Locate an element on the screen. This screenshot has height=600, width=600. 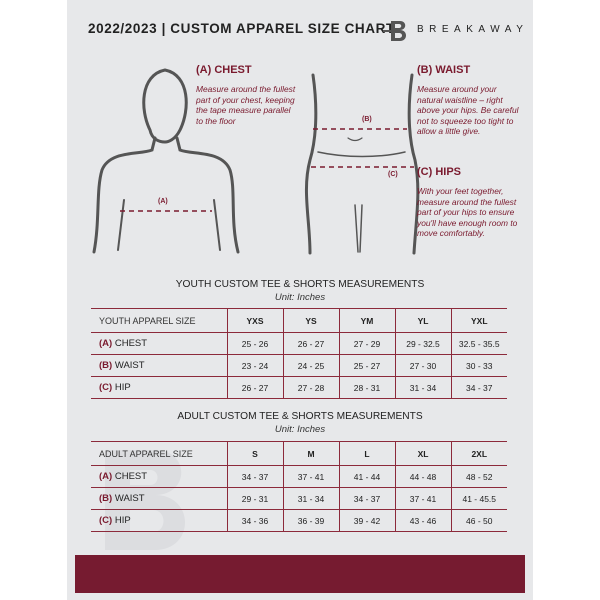
header-cell: YL is located at coordinates (422, 320).